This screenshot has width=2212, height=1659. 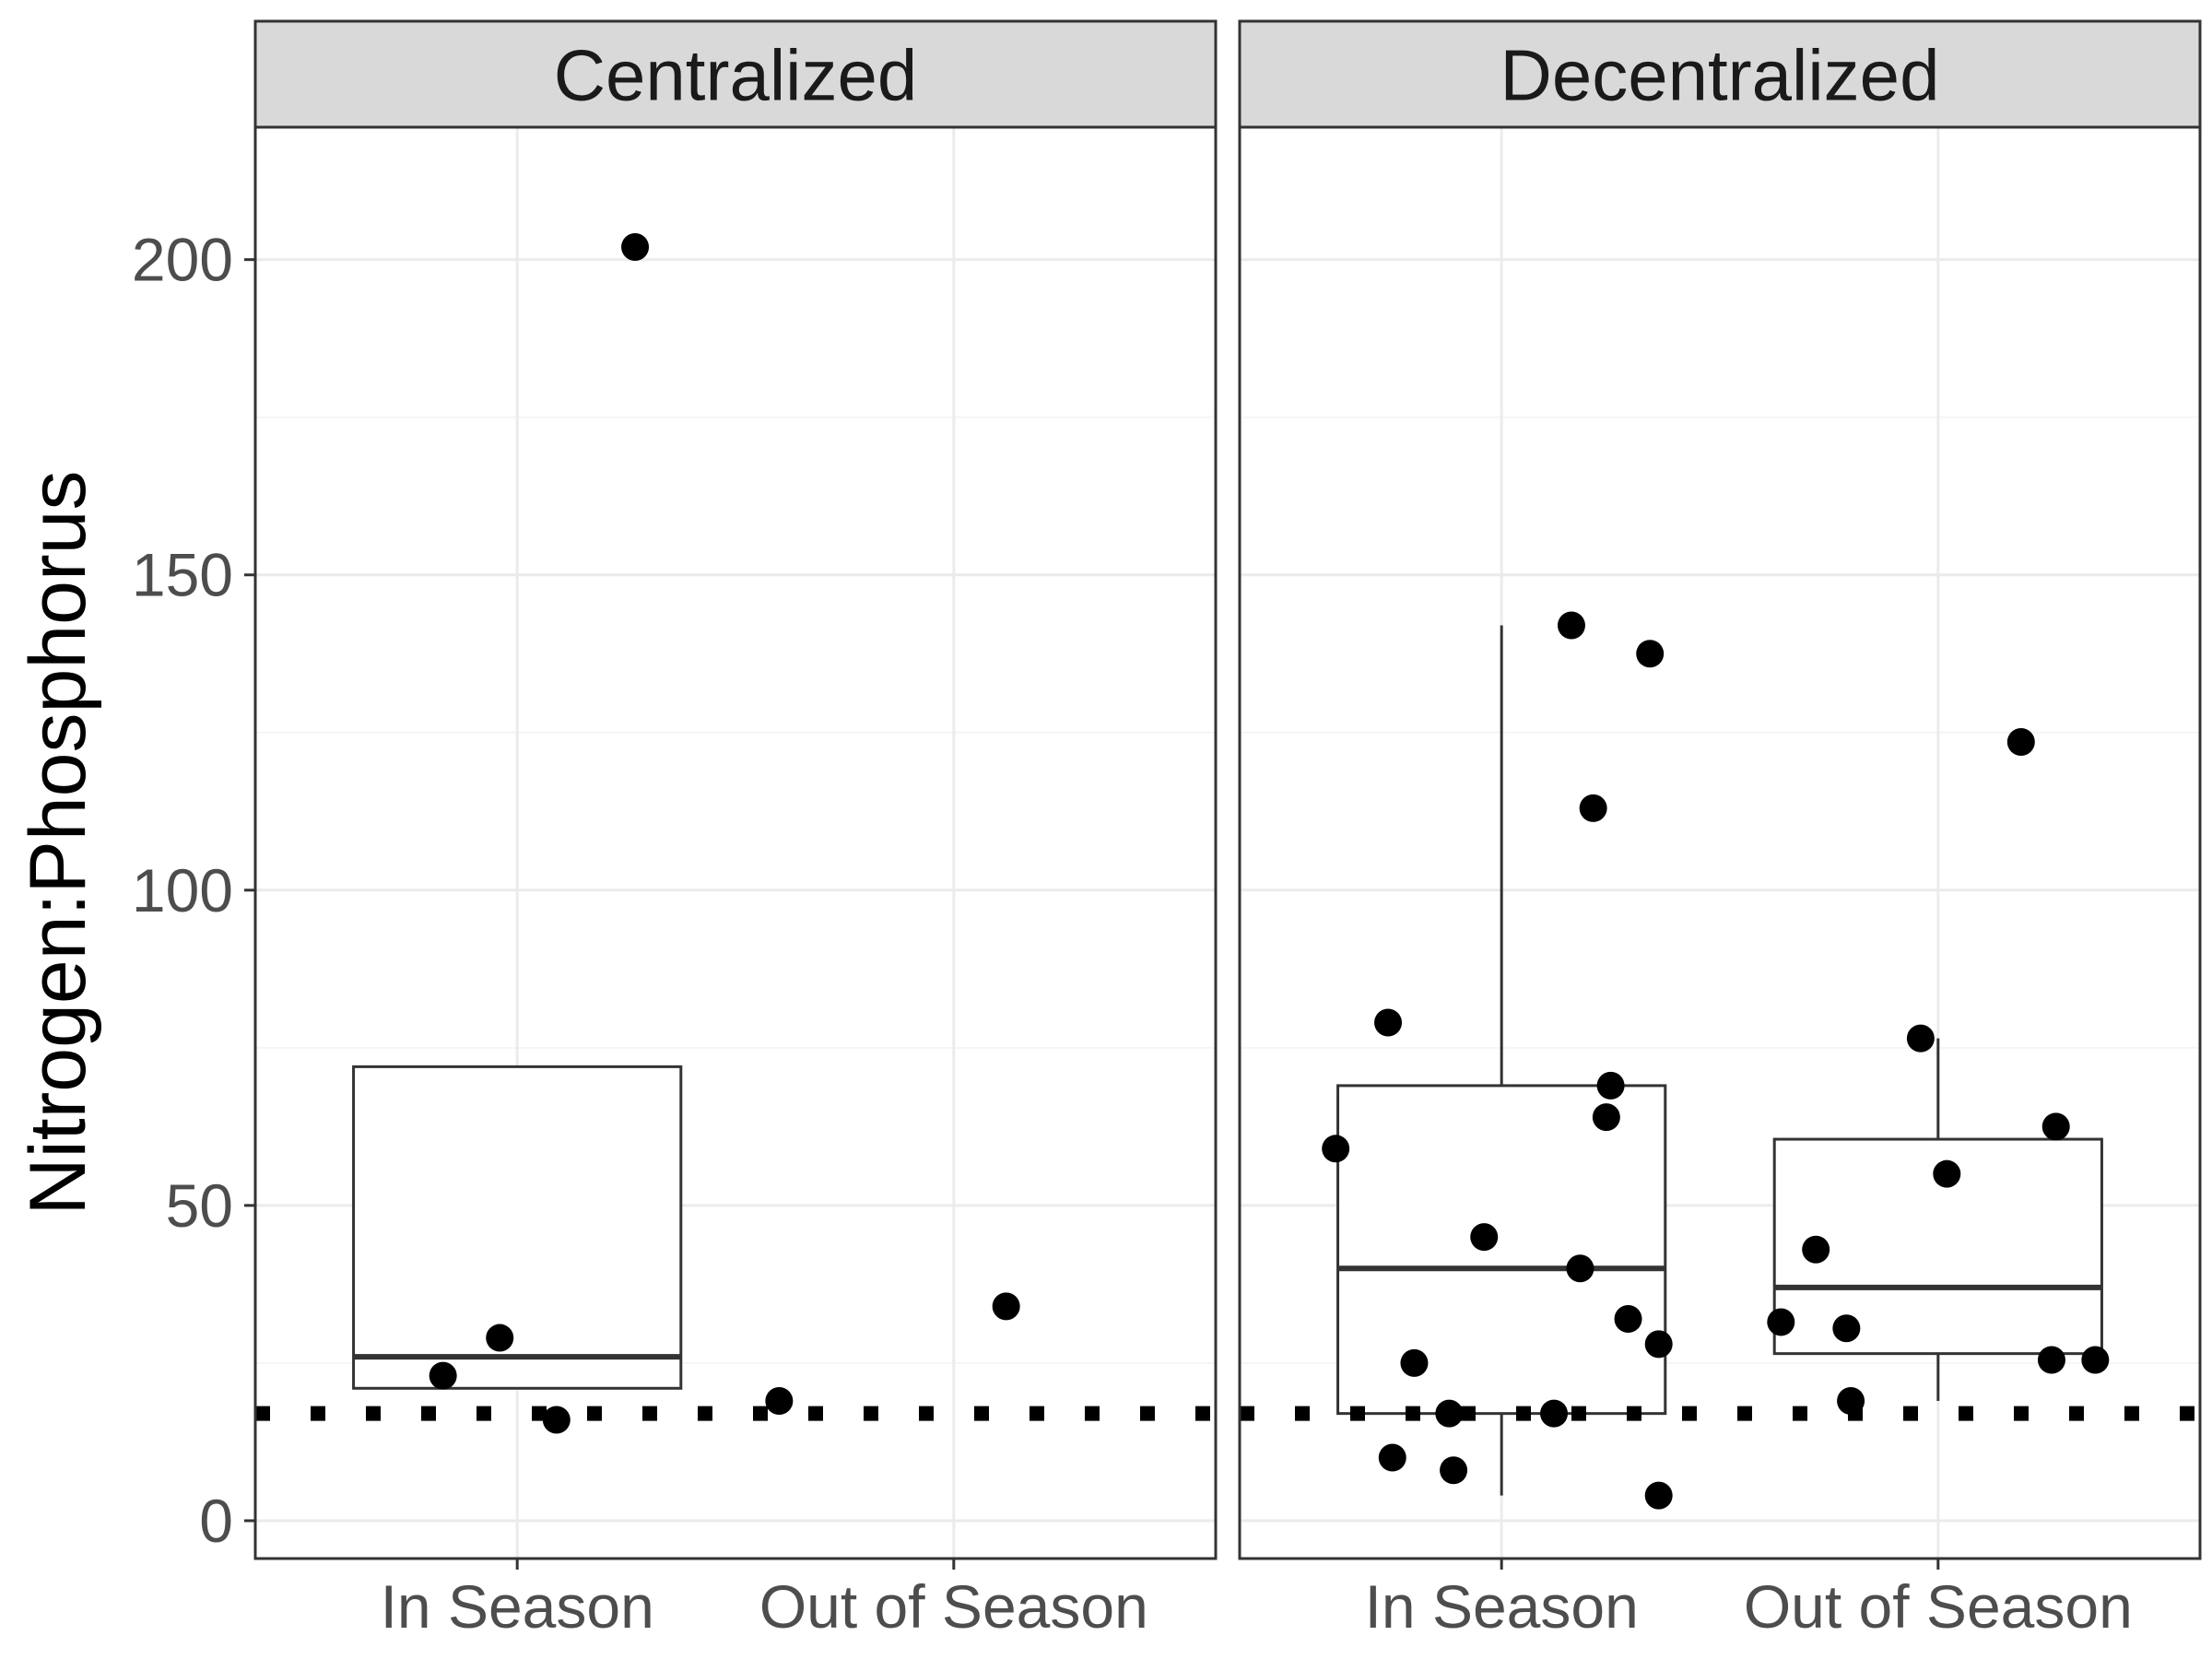 I want to click on y-tick-label: 200, so click(x=182, y=260).